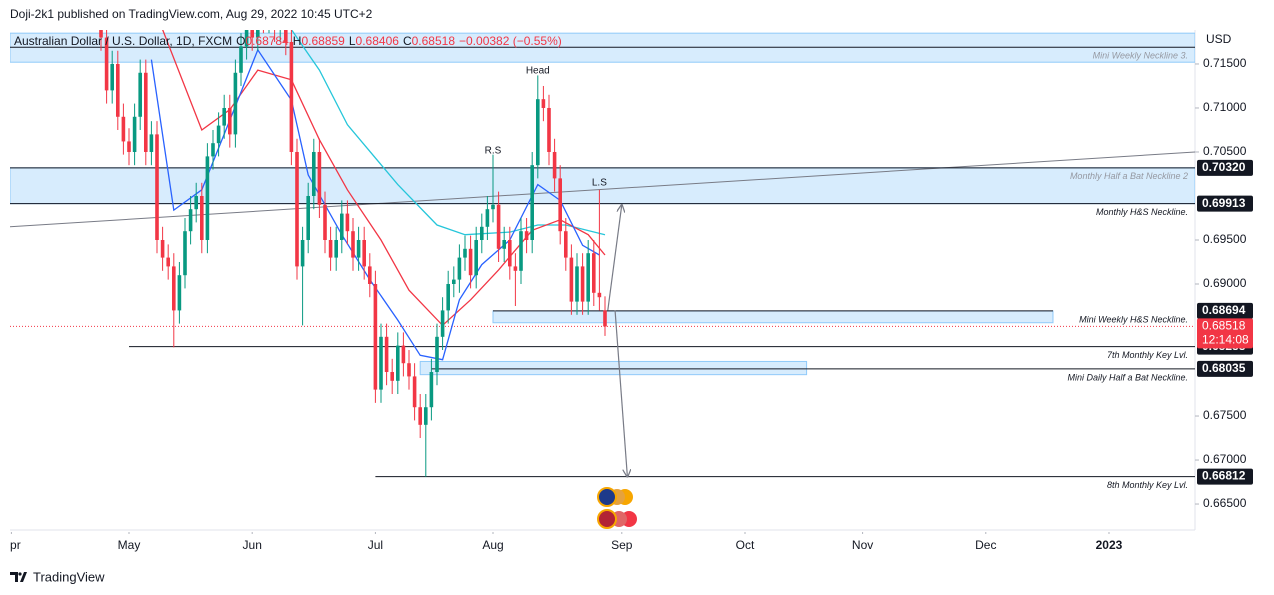 The width and height of the screenshot is (1274, 595). What do you see at coordinates (1147, 485) in the screenshot?
I see `level-name: 8th Monthly Key Lvl.` at bounding box center [1147, 485].